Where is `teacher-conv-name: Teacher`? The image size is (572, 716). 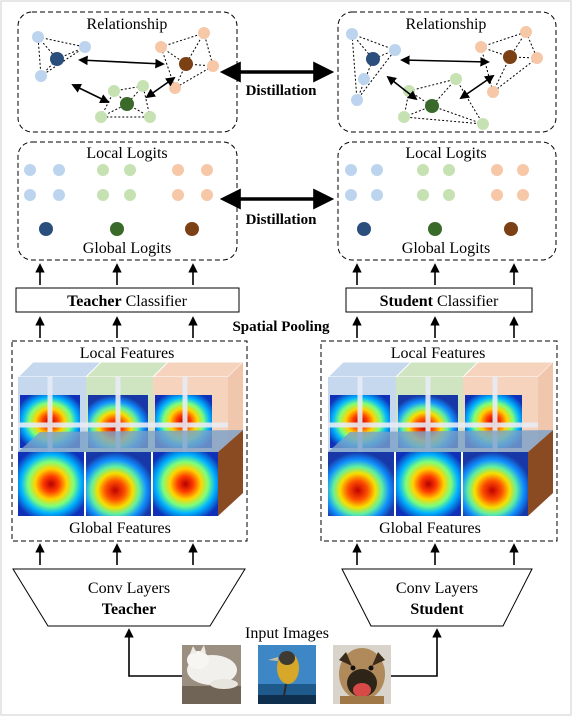
teacher-conv-name: Teacher is located at coordinates (129, 609).